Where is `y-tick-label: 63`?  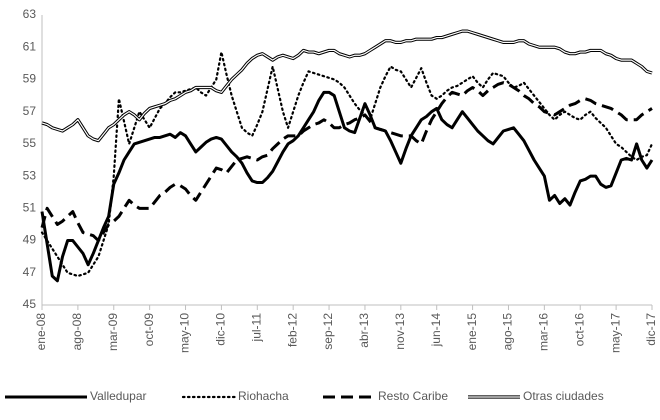
y-tick-label: 63 is located at coordinates (30, 14).